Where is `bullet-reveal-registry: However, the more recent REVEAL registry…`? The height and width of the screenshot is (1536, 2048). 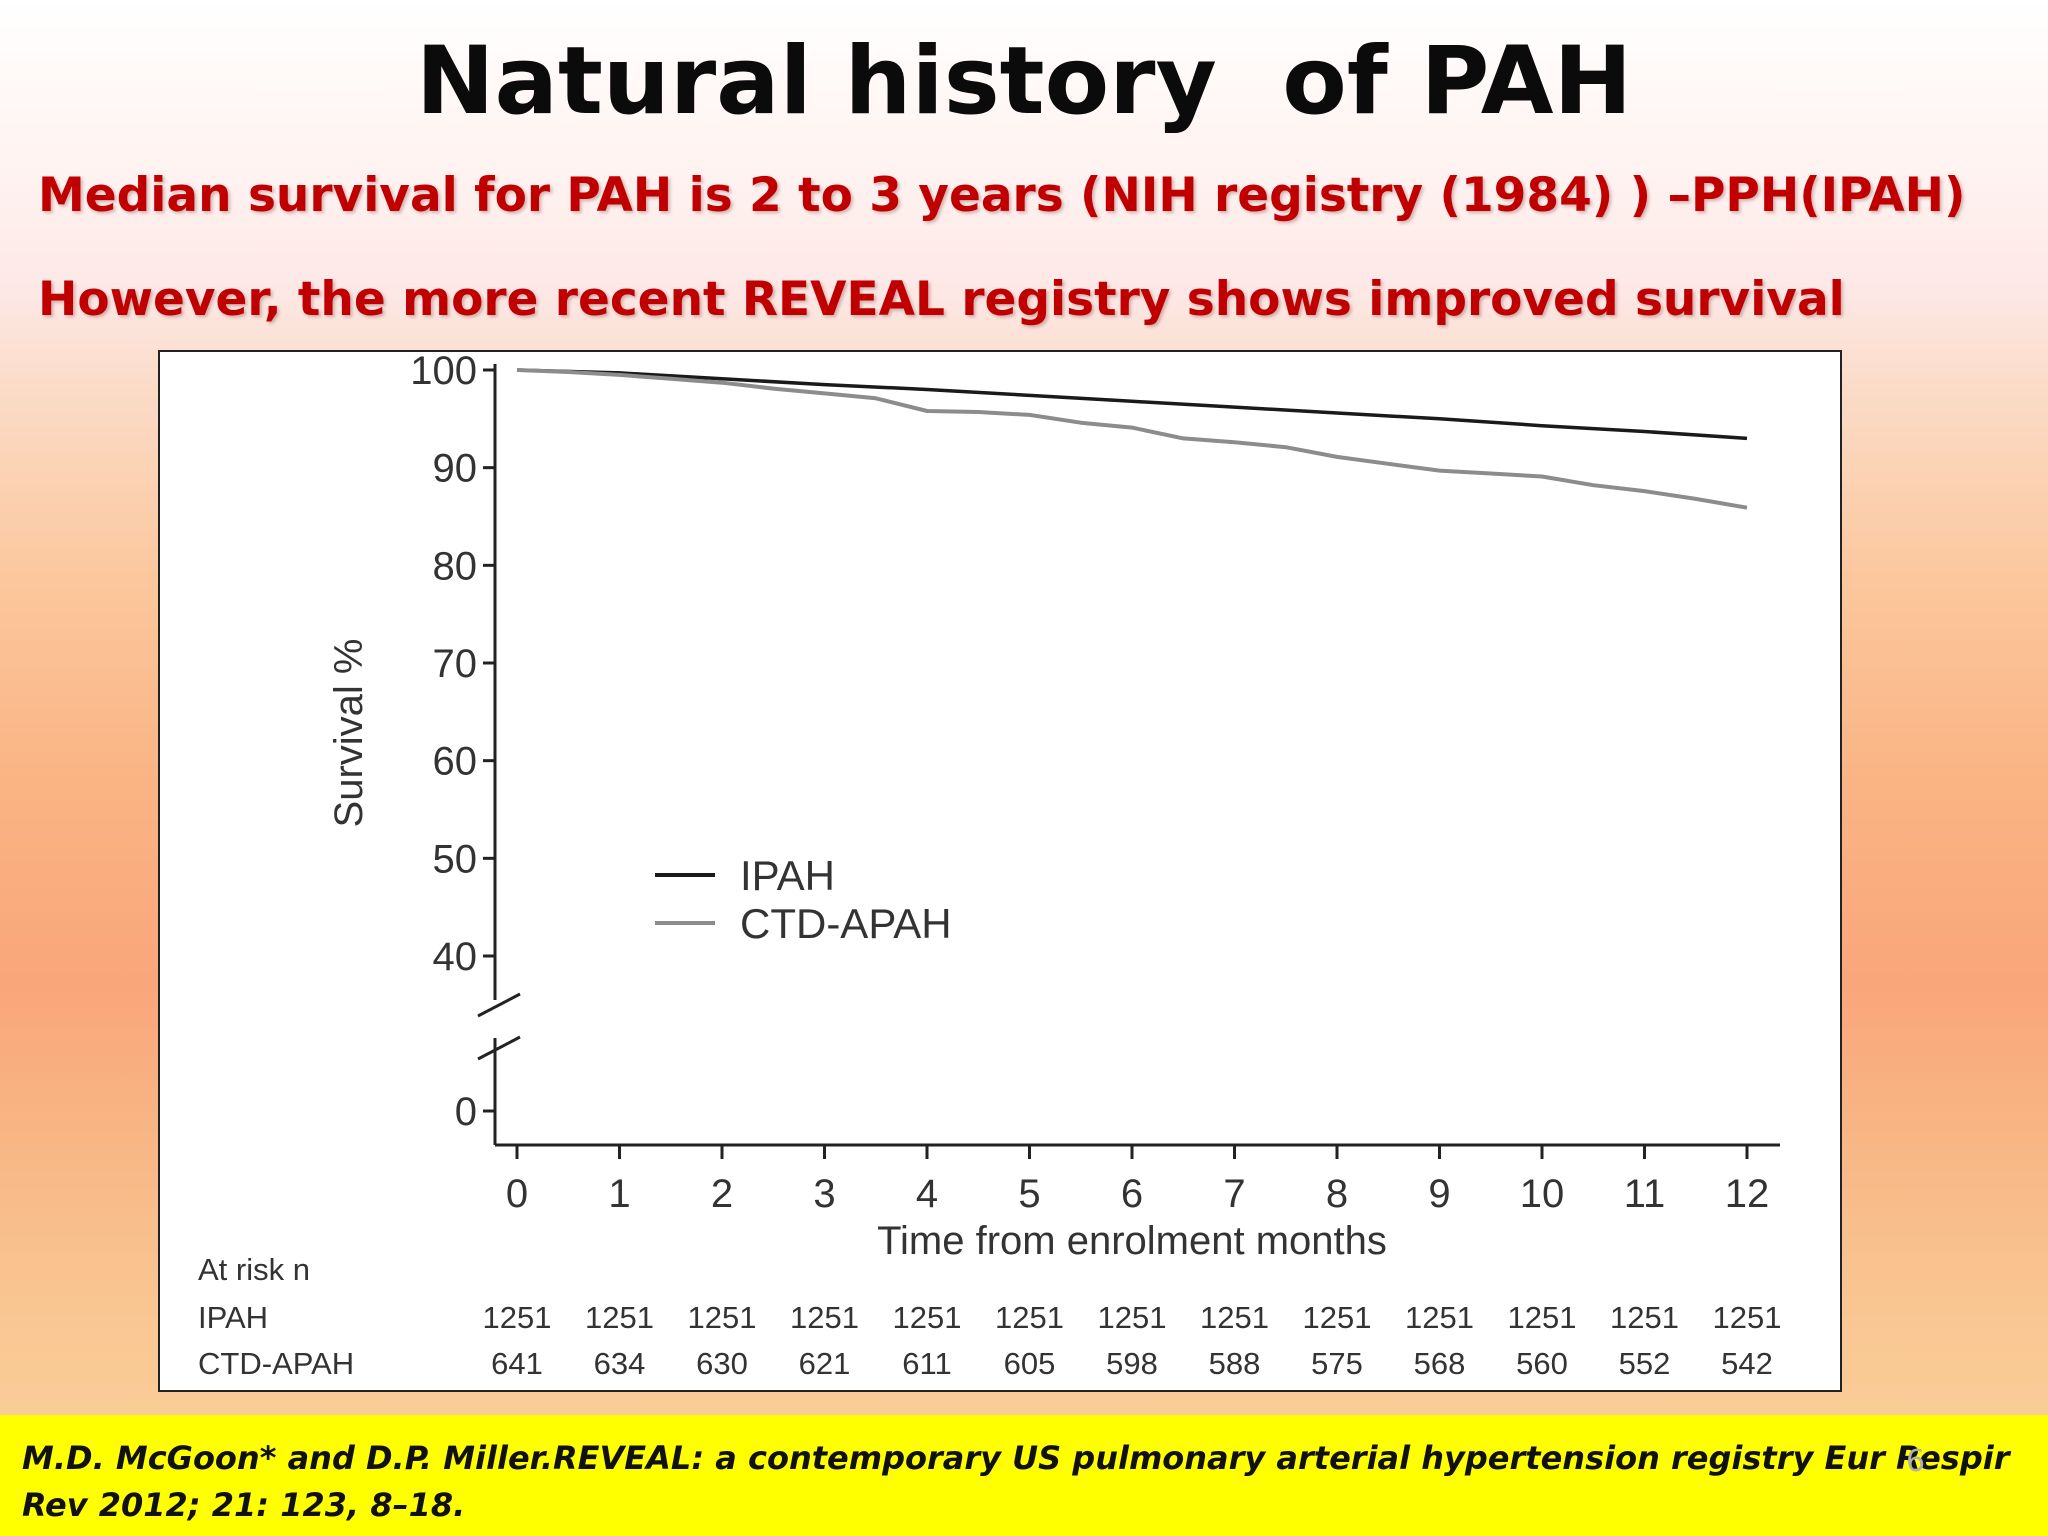 bullet-reveal-registry: However, the more recent REVEAL registry… is located at coordinates (941, 299).